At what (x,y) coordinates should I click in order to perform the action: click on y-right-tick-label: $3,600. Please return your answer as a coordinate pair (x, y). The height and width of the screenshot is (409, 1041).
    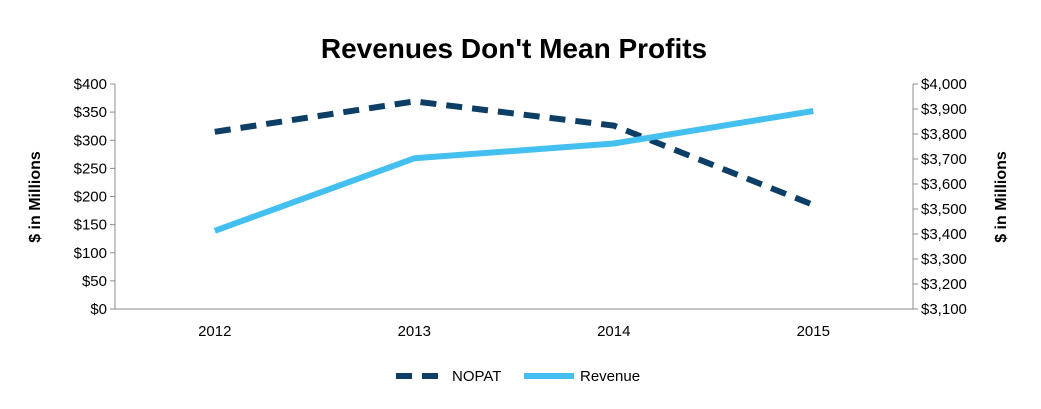
    Looking at the image, I should click on (944, 184).